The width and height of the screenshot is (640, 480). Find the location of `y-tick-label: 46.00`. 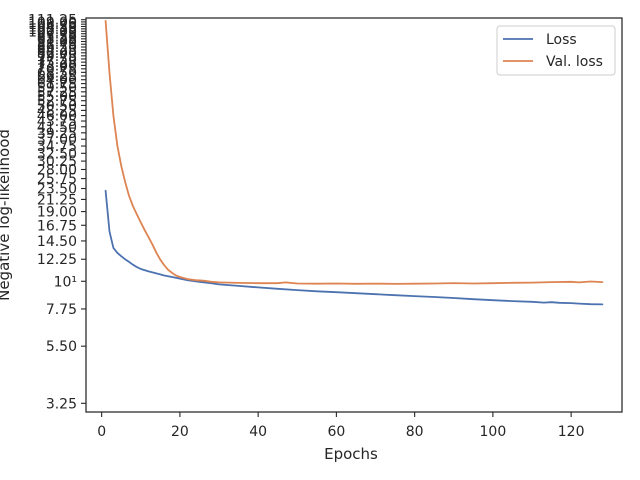

y-tick-label: 46.00 is located at coordinates (57, 117).